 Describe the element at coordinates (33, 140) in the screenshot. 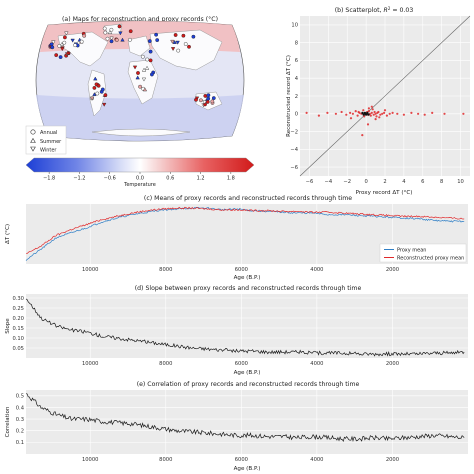

I see `legend-triangle-up-icon` at that location.